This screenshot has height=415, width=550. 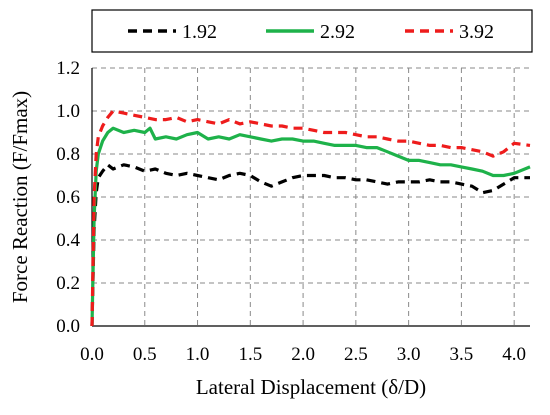 I want to click on x-tick-label: 0.0, so click(x=92, y=354).